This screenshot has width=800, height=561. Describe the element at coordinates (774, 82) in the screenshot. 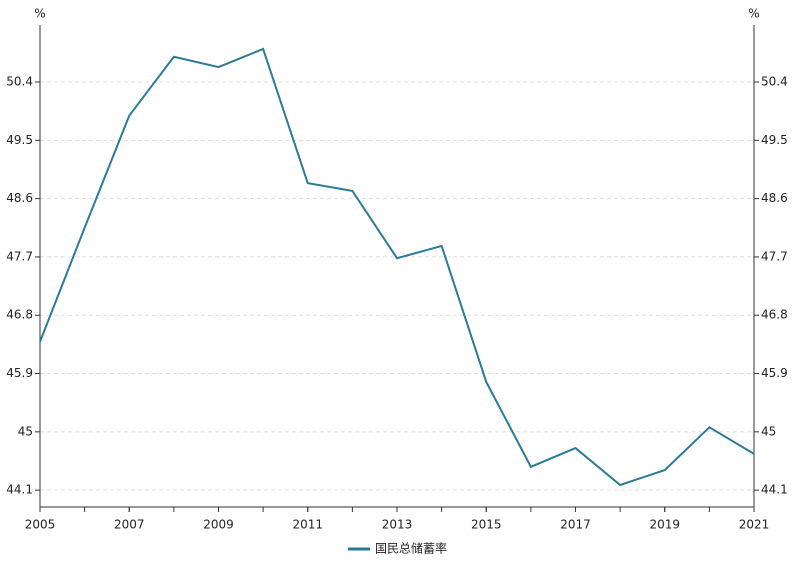

I see `y2-tick-label: 50.4` at that location.